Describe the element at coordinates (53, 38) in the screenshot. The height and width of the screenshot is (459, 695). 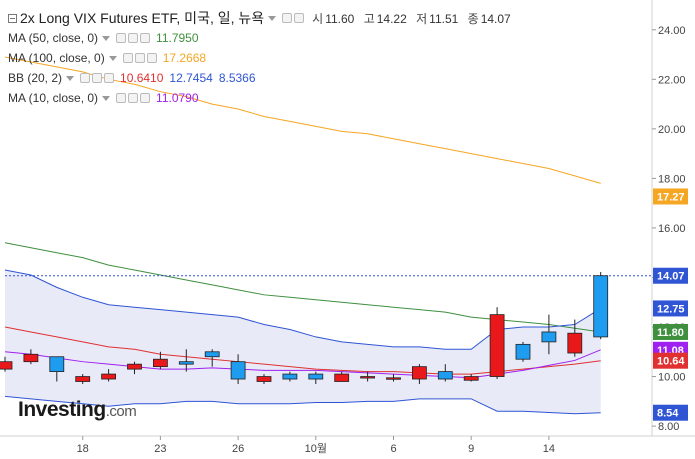
I see `indicator-name: MA (50, close, 0)` at that location.